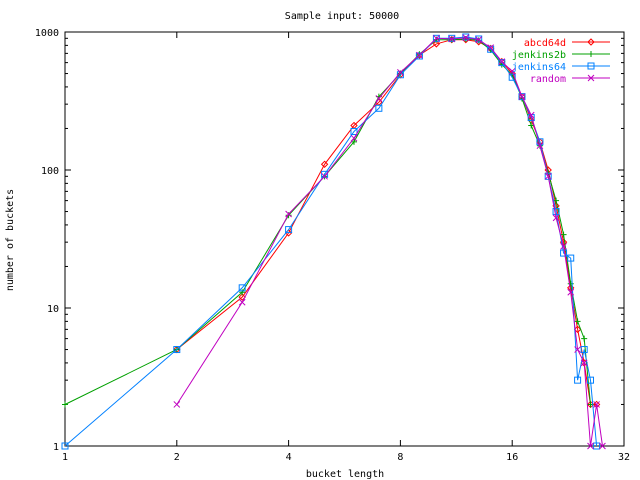  Describe the element at coordinates (545, 43) in the screenshot. I see `legend-label: abcd64d` at that location.